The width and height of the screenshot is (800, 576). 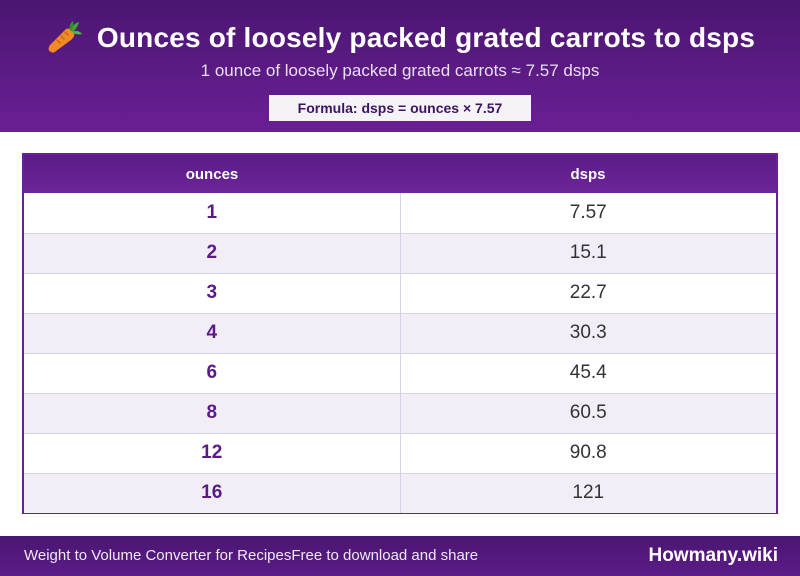 I want to click on table-row: 2 15.1, so click(x=400, y=253).